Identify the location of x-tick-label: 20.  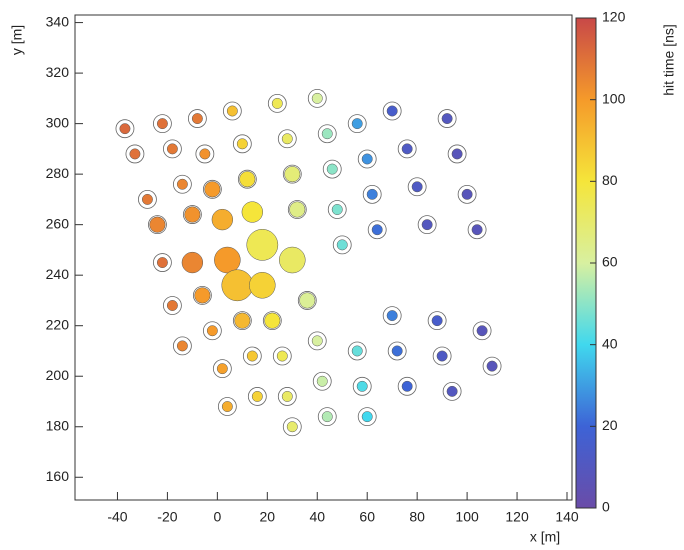
(268, 517).